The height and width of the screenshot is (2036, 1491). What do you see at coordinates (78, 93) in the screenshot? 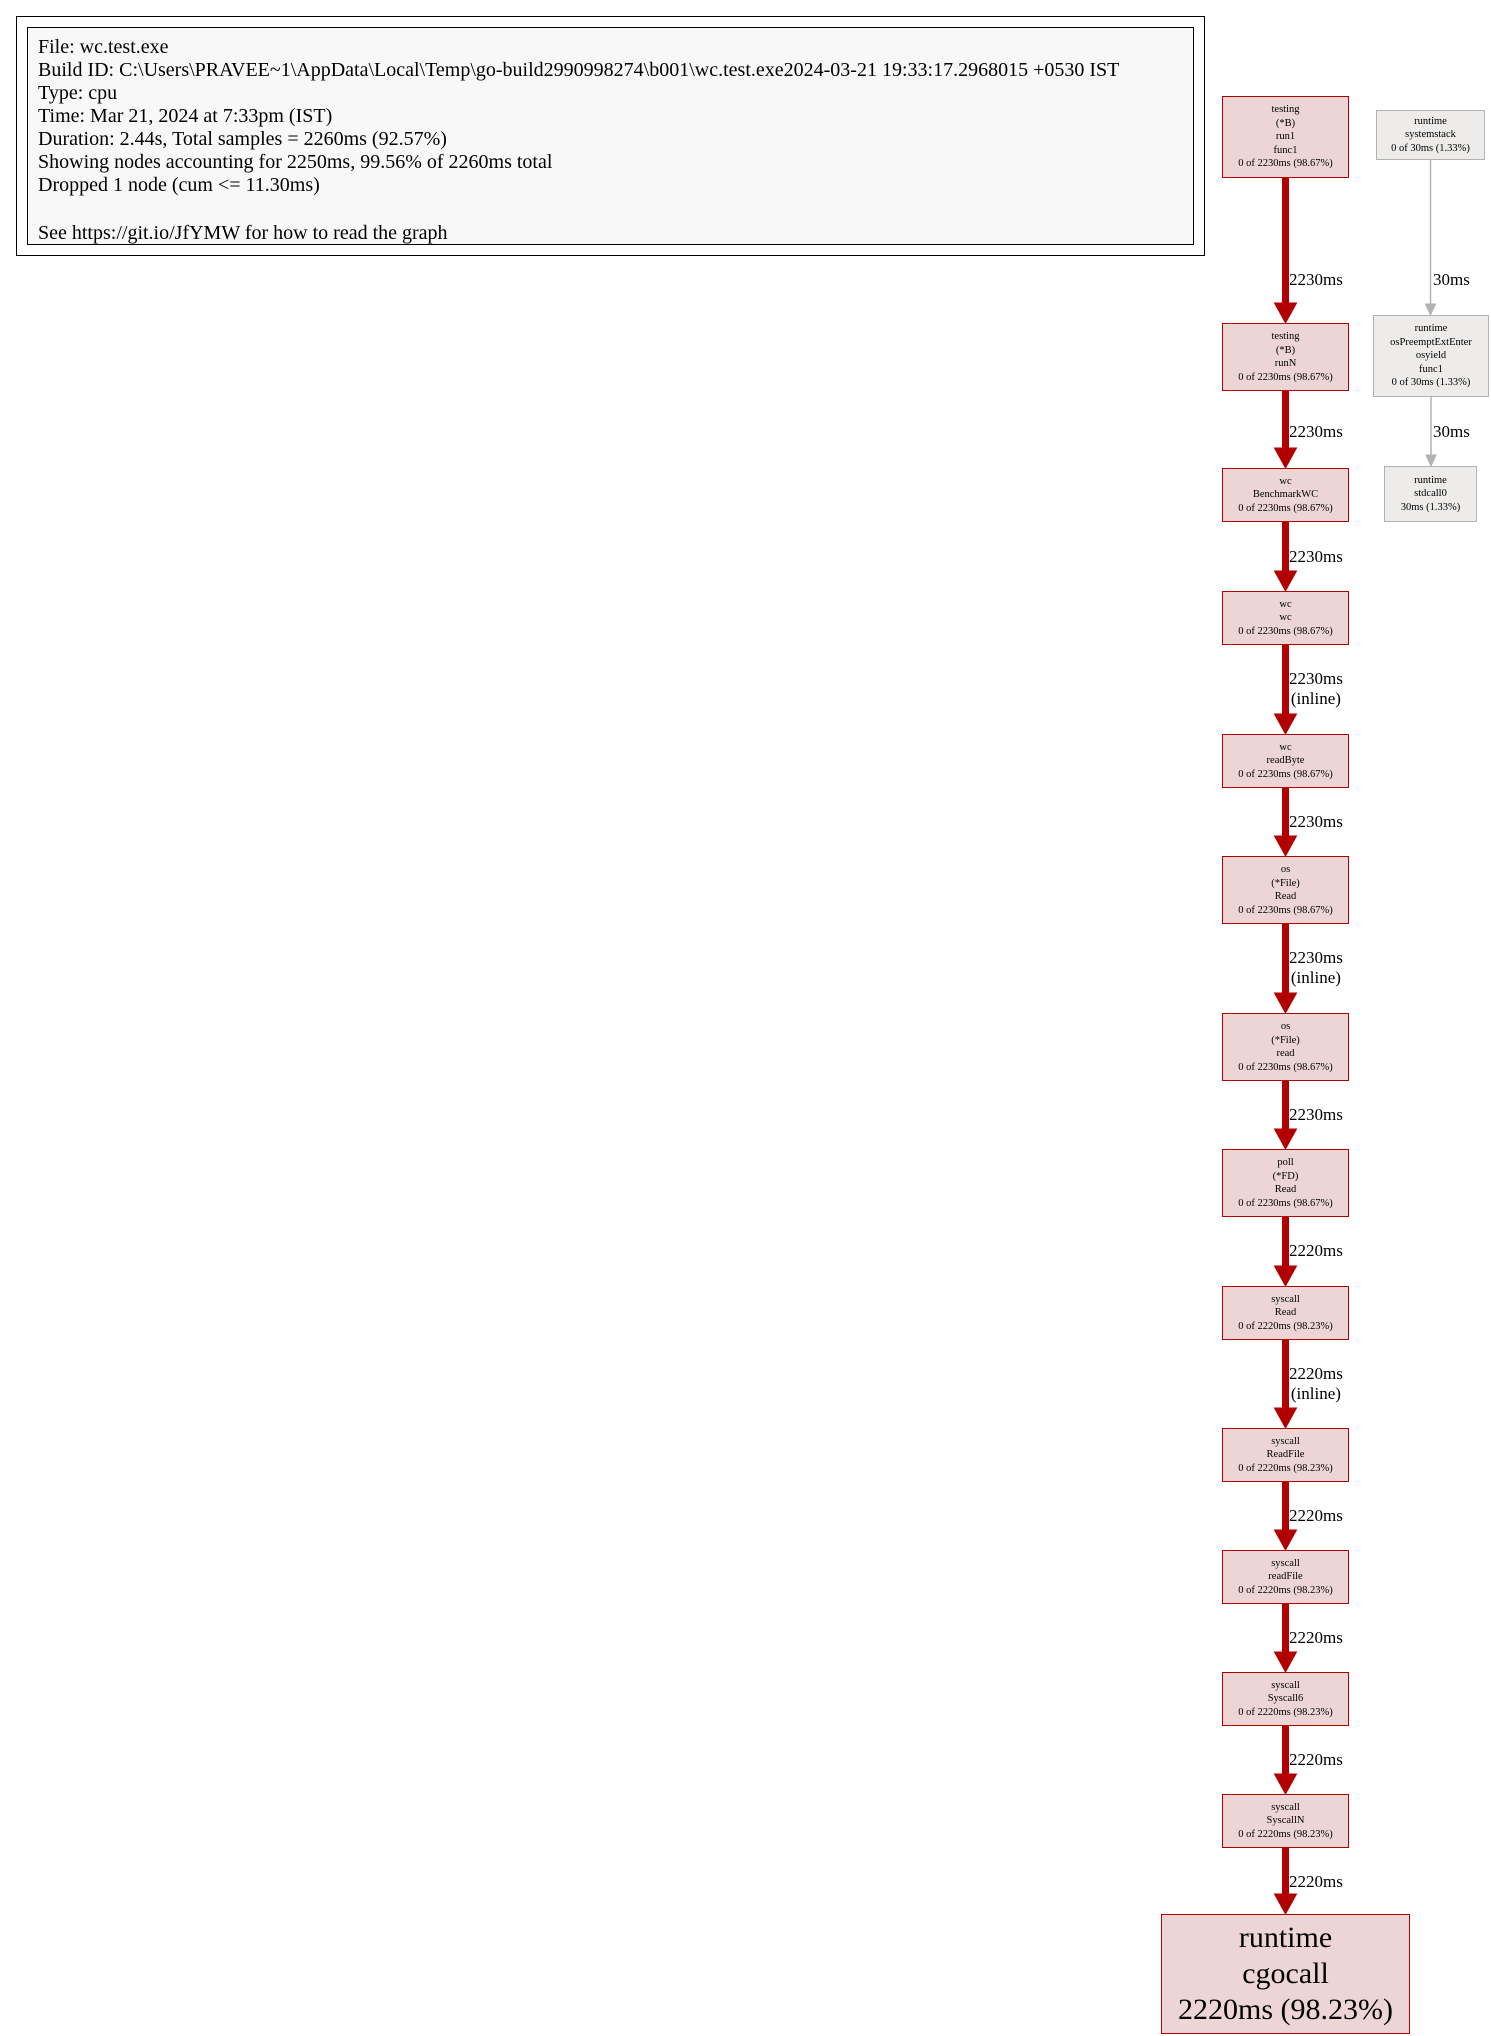
I see `legend-type: Type: cpu` at bounding box center [78, 93].